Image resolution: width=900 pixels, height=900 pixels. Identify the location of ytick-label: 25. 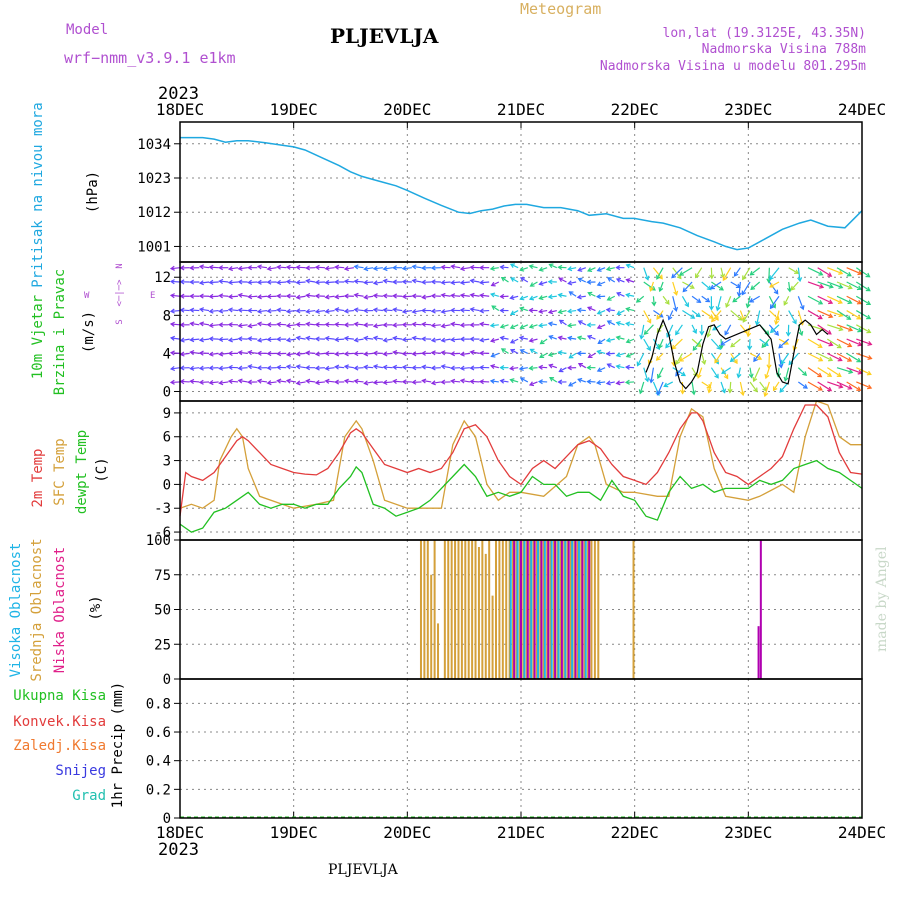
(162, 645).